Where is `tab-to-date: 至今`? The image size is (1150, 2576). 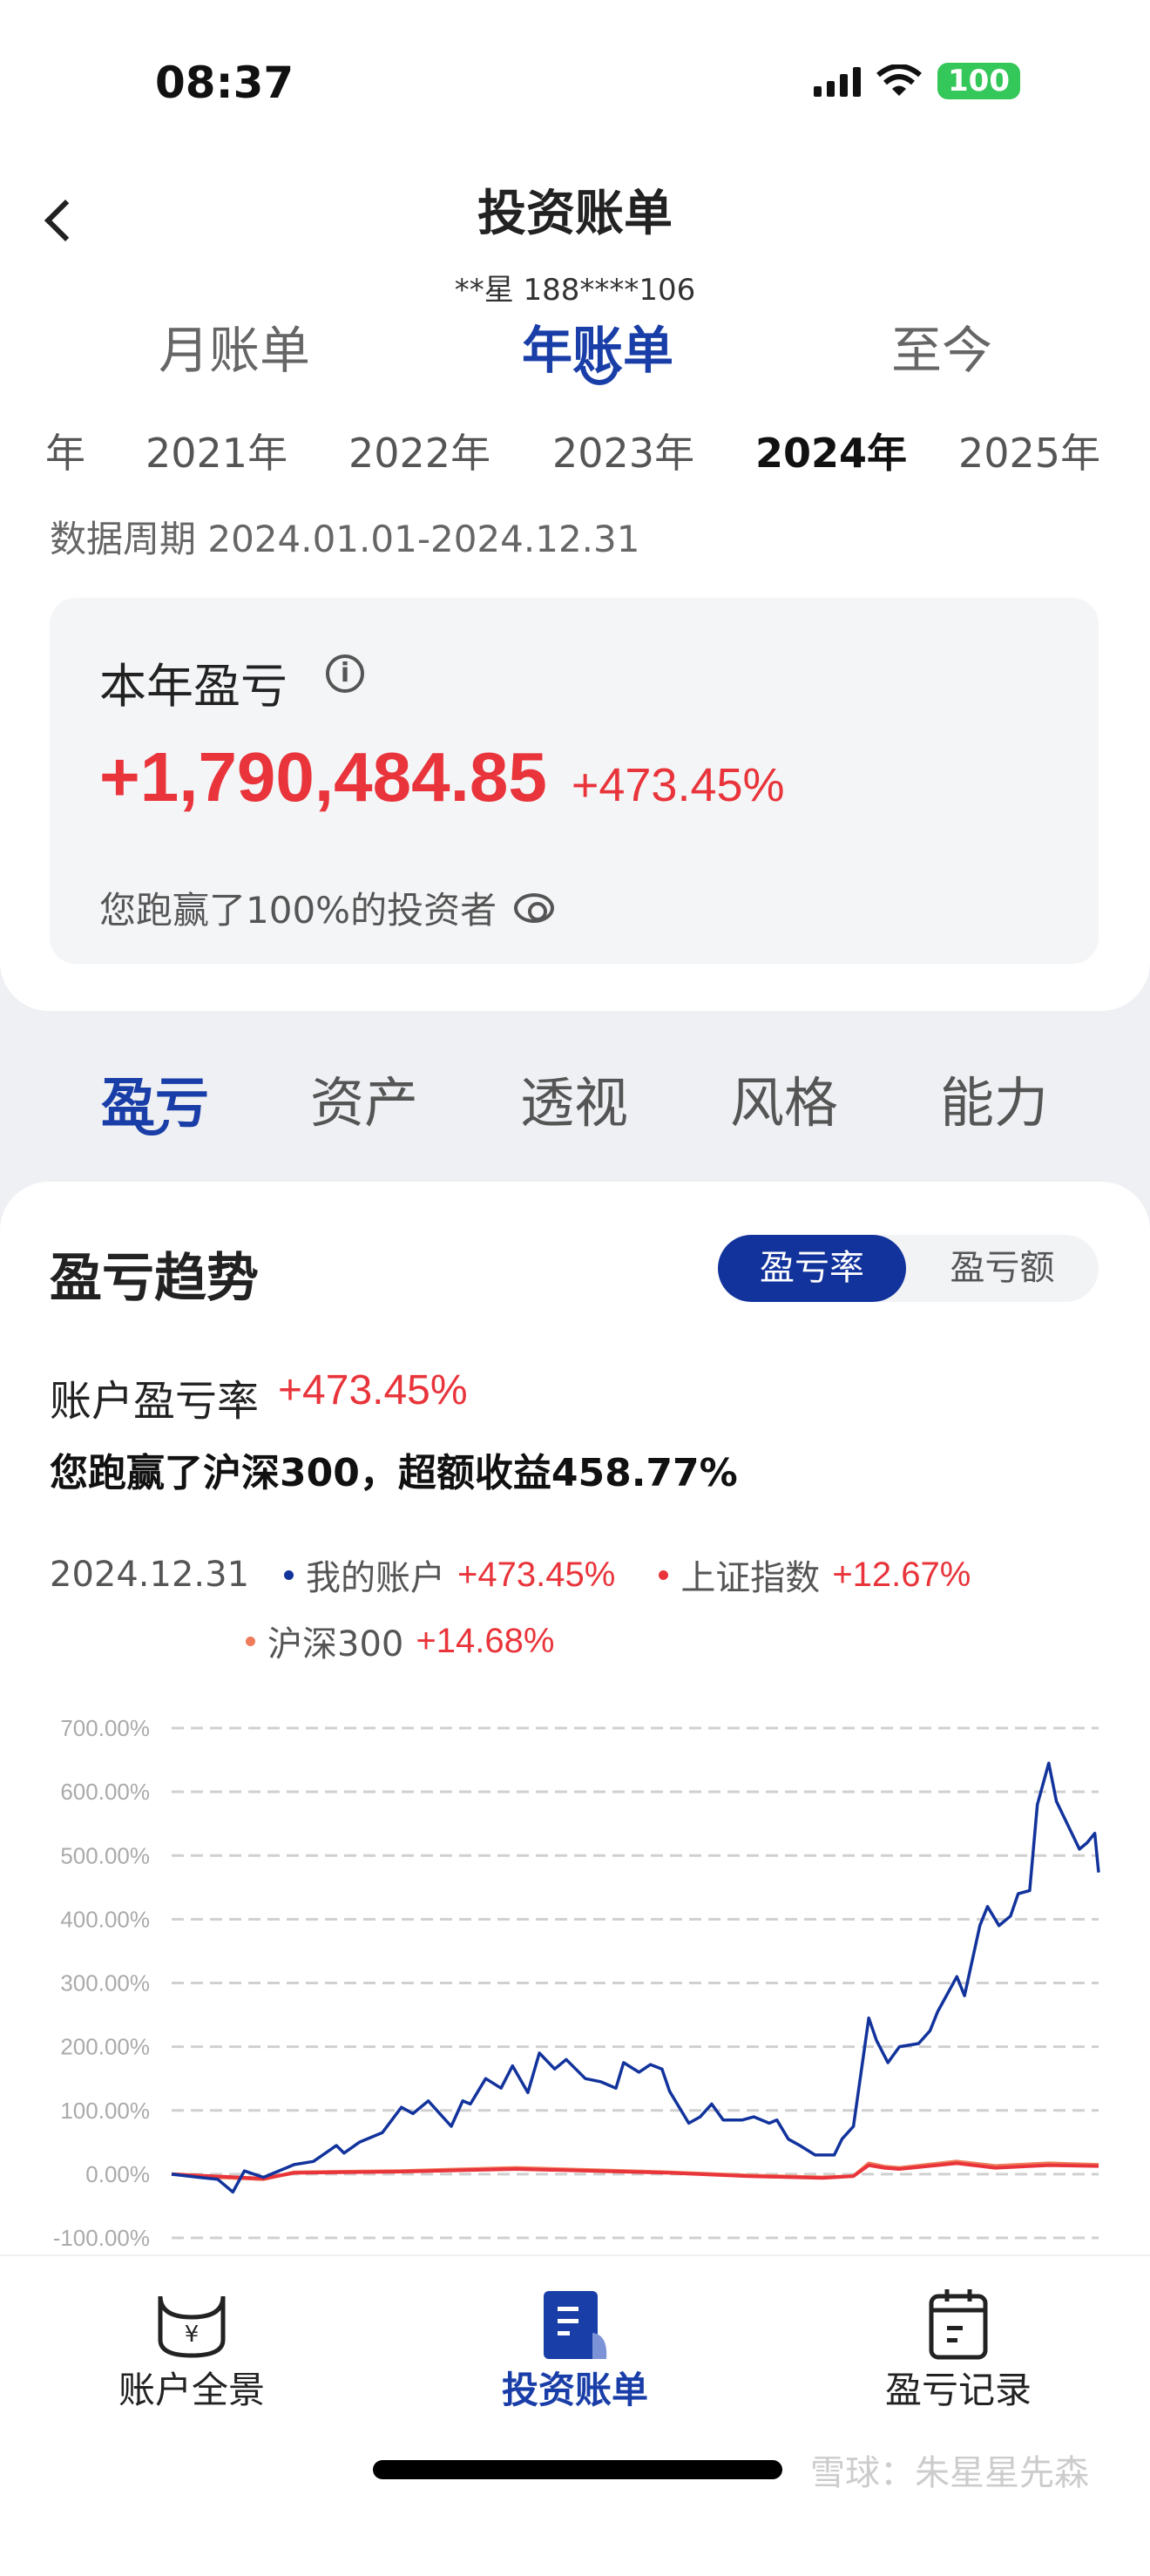 tab-to-date: 至今 is located at coordinates (942, 351).